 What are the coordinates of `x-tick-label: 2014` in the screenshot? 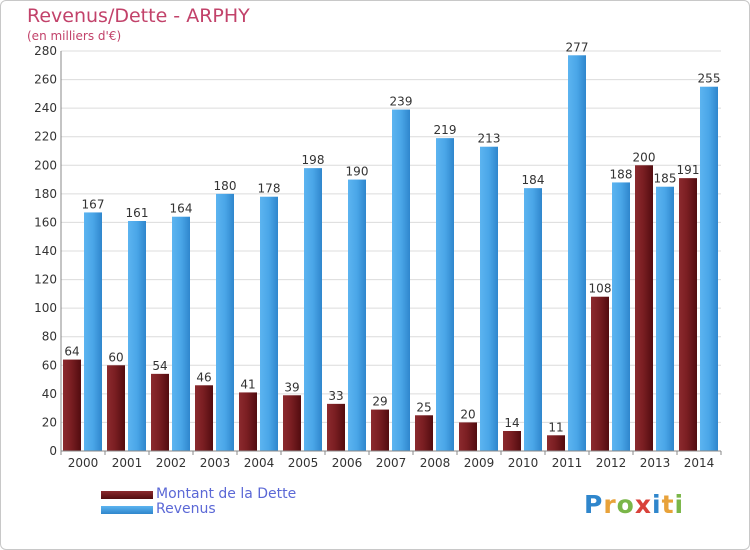 It's located at (699, 463).